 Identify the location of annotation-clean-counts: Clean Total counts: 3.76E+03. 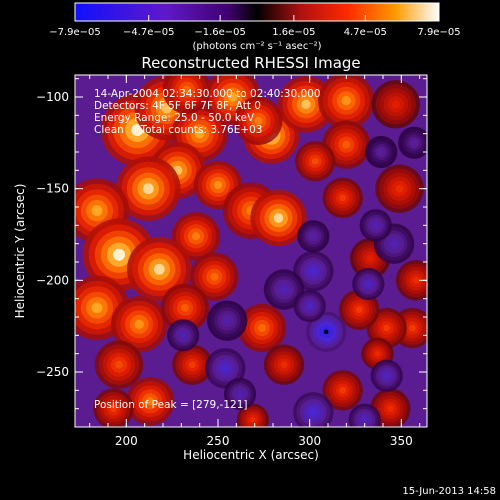
(178, 130).